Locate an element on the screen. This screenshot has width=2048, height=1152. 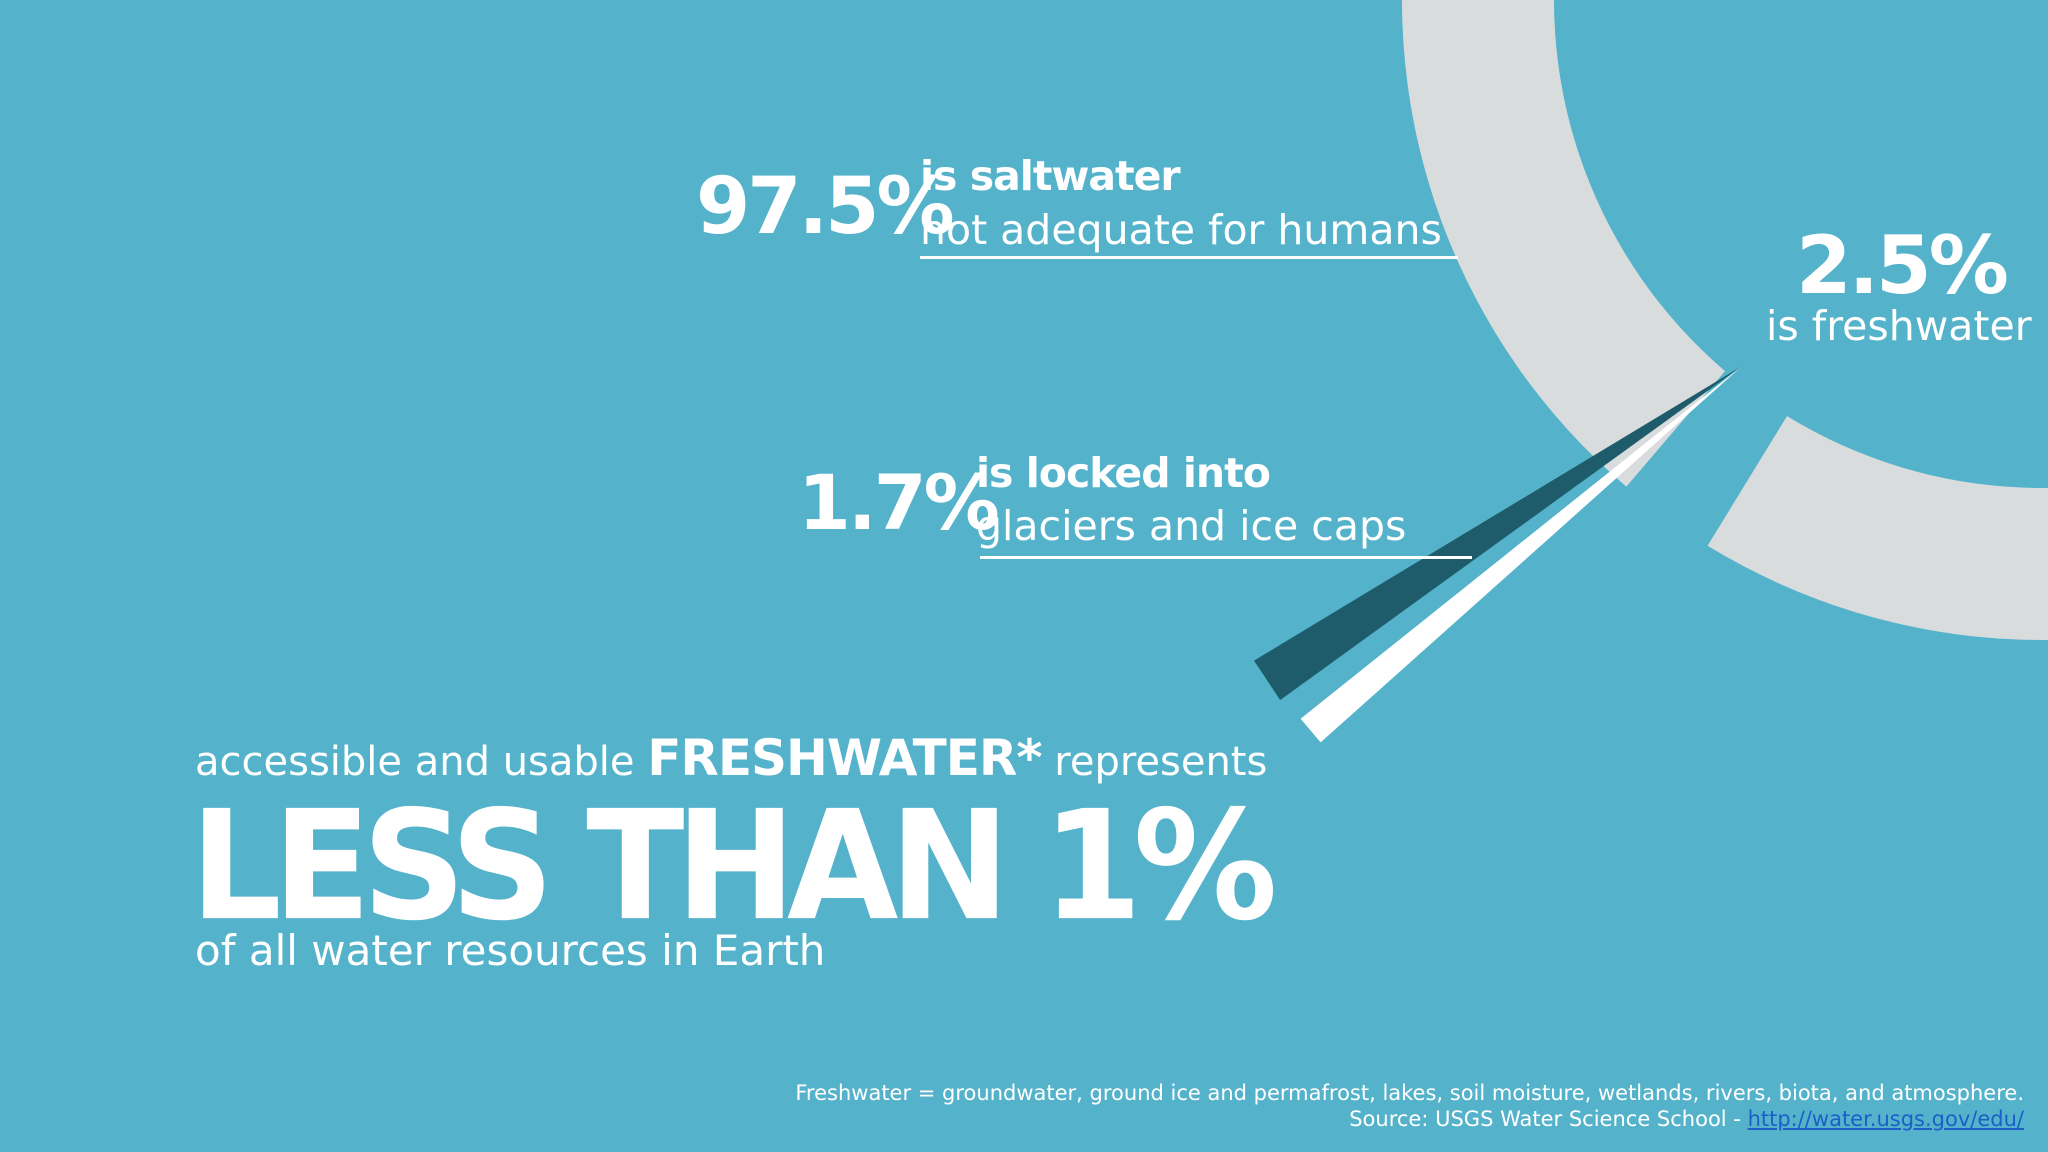
less-than-one-percent: LESS THAN 1% is located at coordinates (734, 865).